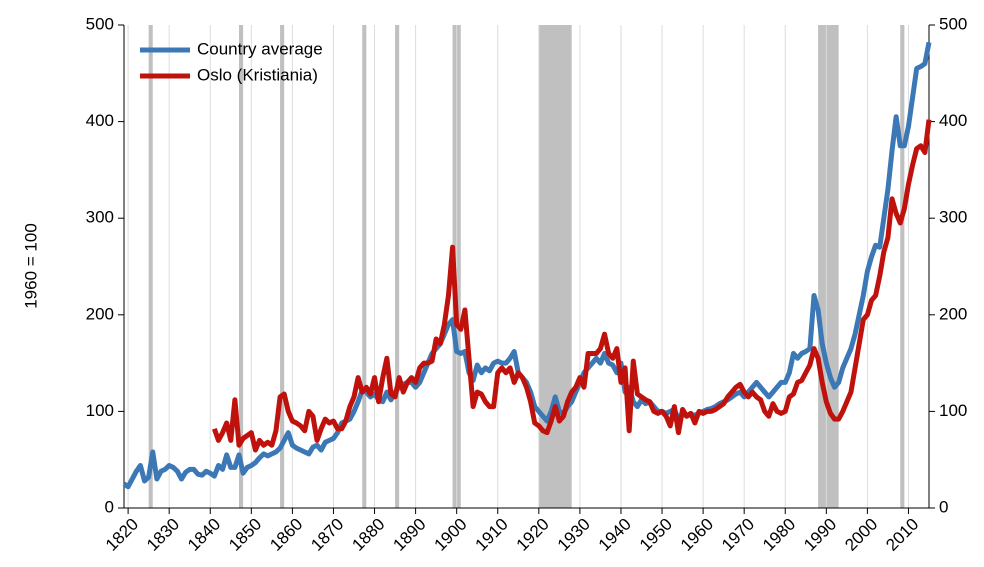  I want to click on y2-tick-label: 300, so click(953, 217).